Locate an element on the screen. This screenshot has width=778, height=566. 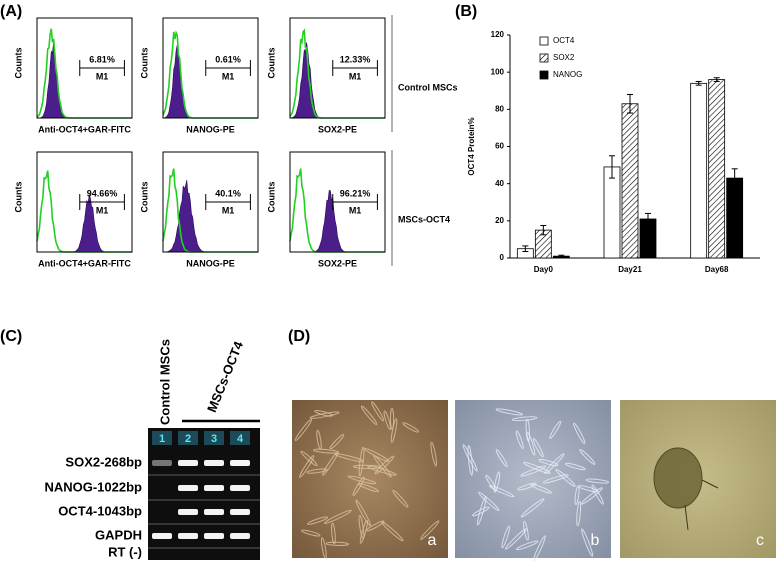
lane-number: 3 is located at coordinates (214, 439).